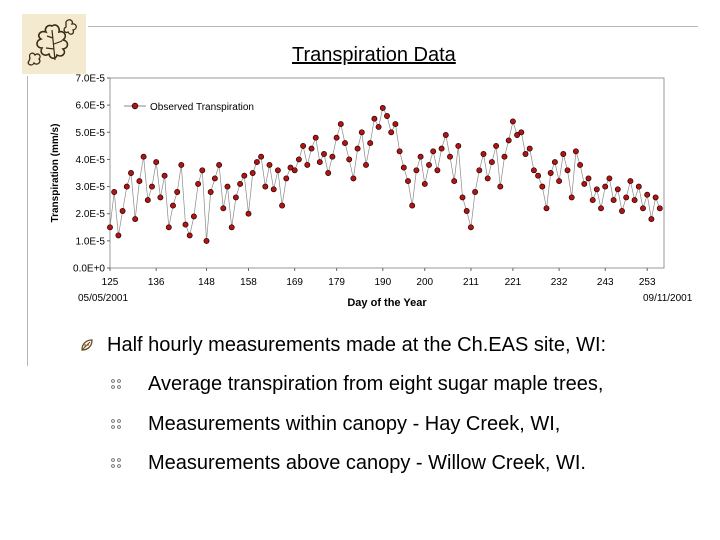 Image resolution: width=720 pixels, height=540 pixels. What do you see at coordinates (393, 26) in the screenshot?
I see `top-rule` at bounding box center [393, 26].